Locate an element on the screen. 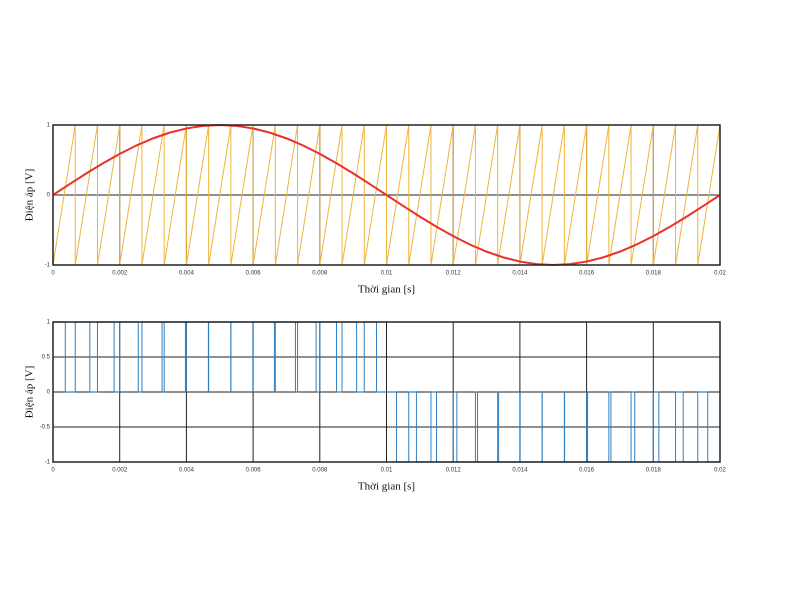 The image size is (800, 600). y-tick-label: -0.5 is located at coordinates (45, 428).